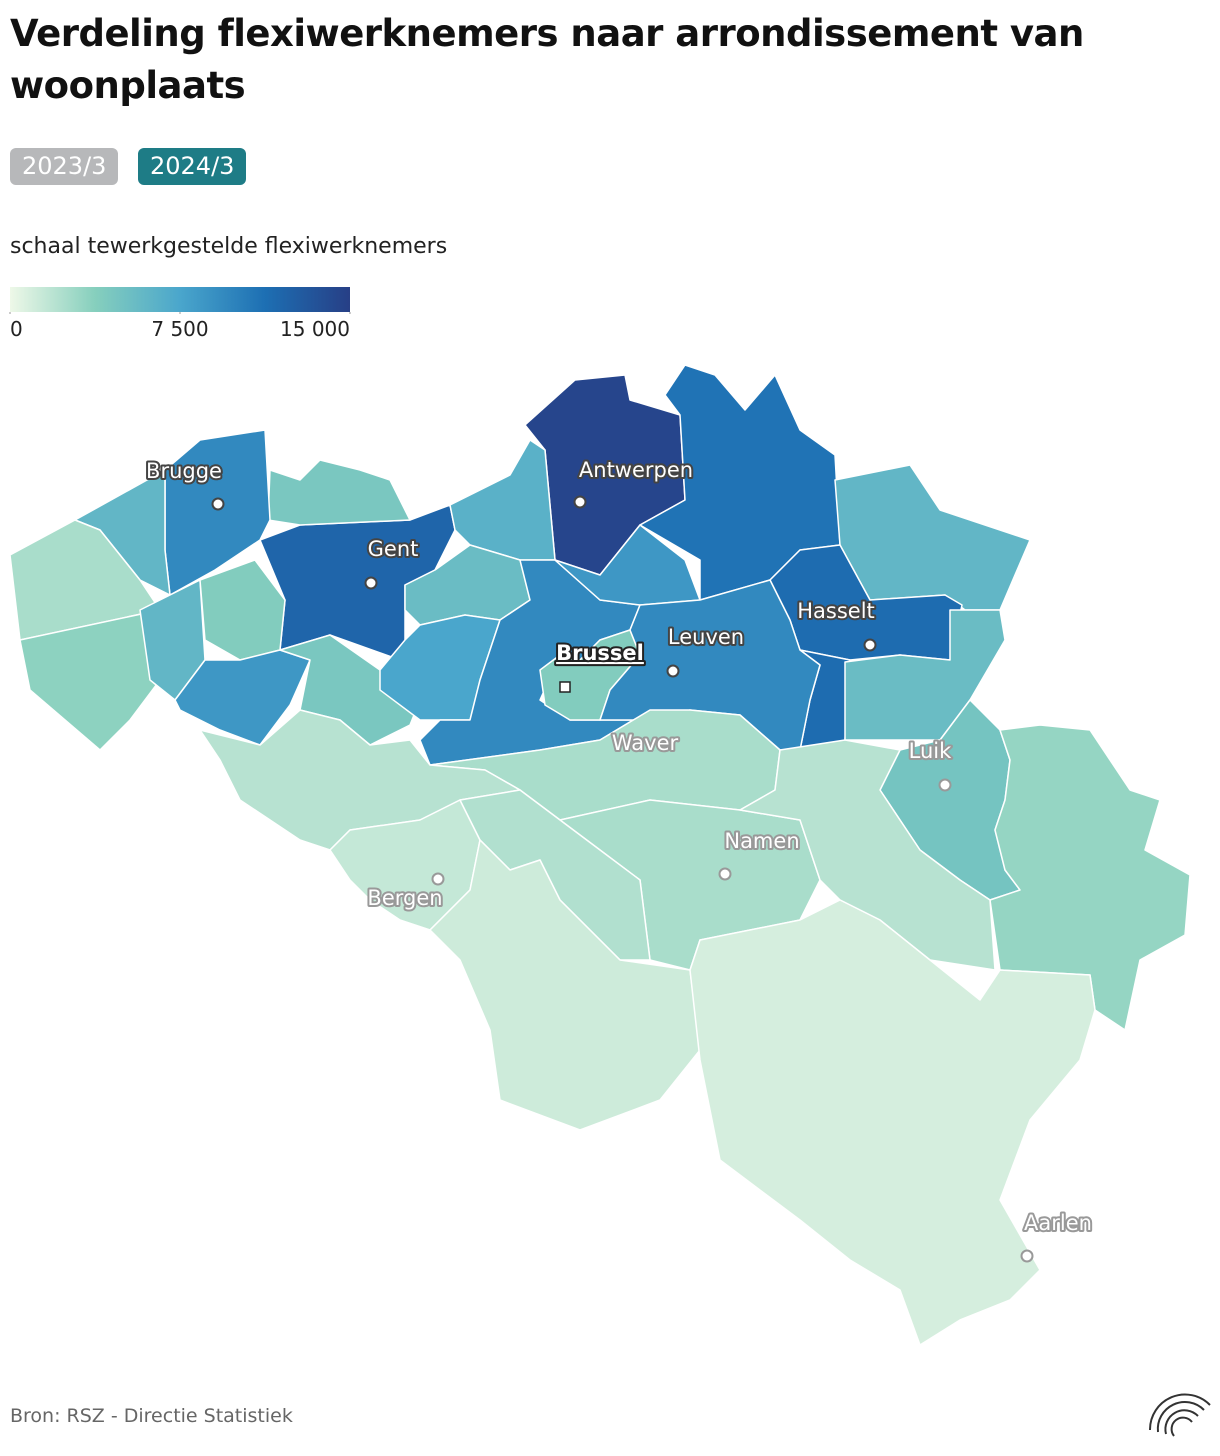  What do you see at coordinates (930, 751) in the screenshot?
I see `city-label: Luik` at bounding box center [930, 751].